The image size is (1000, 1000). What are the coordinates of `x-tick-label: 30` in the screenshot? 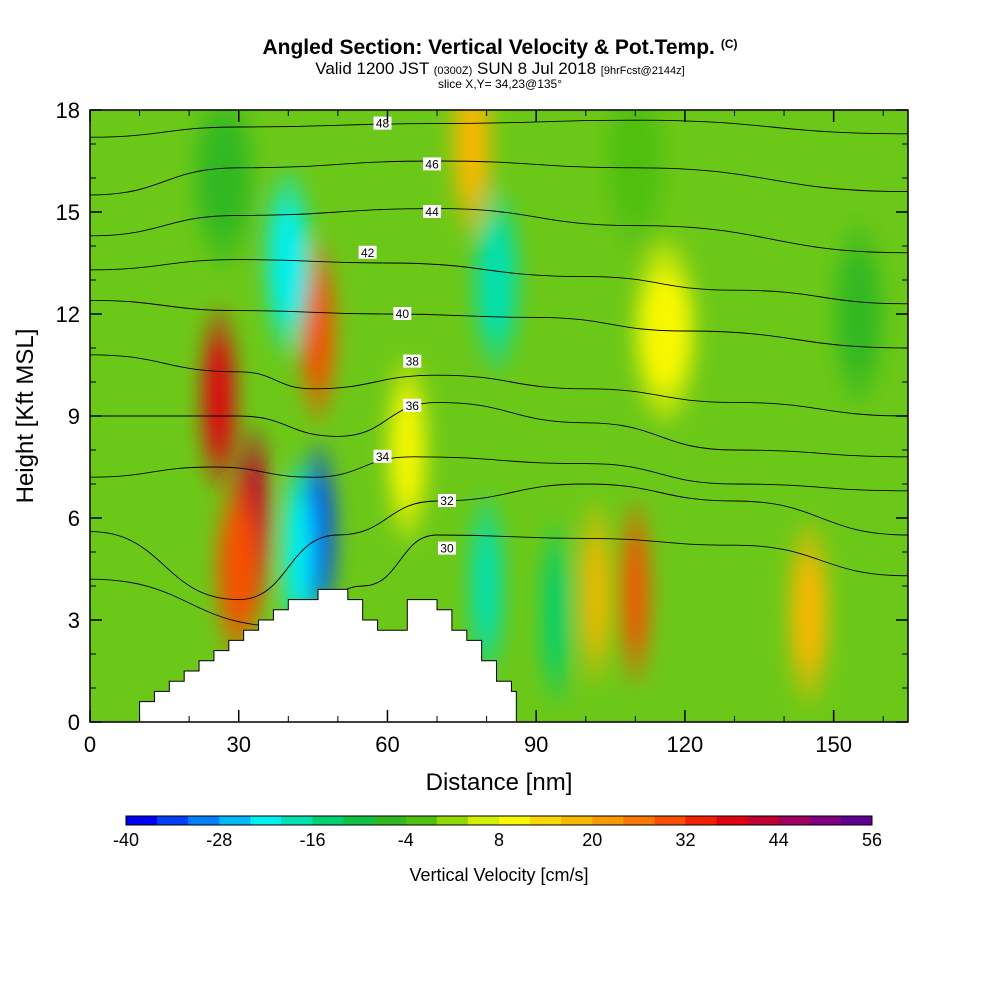 It's located at (238, 744).